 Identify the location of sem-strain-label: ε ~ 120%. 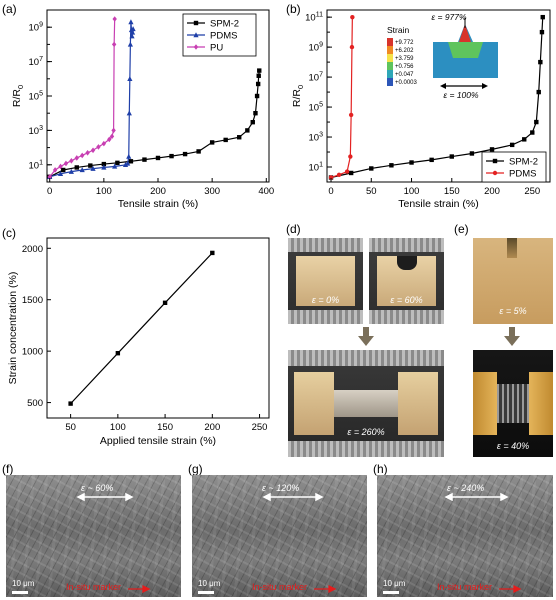
(281, 488).